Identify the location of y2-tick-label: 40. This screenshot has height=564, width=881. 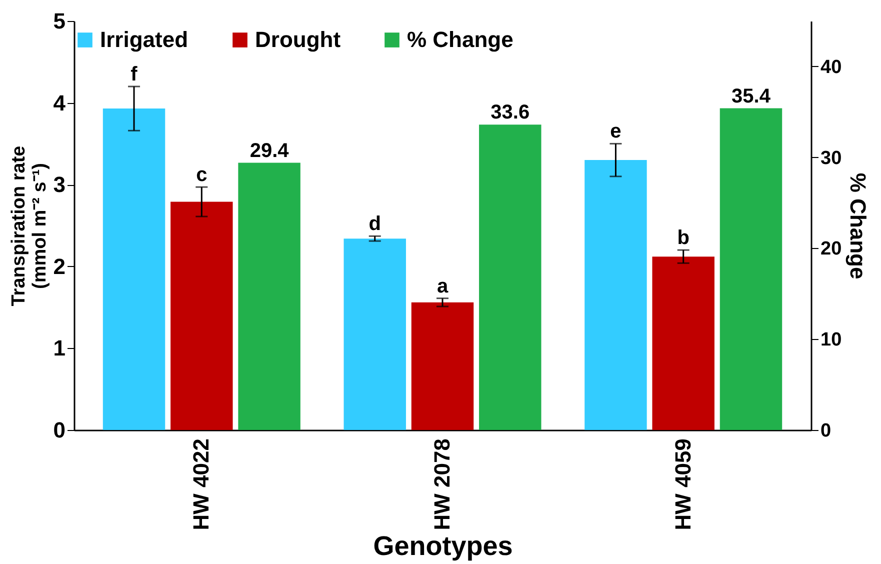
(831, 67).